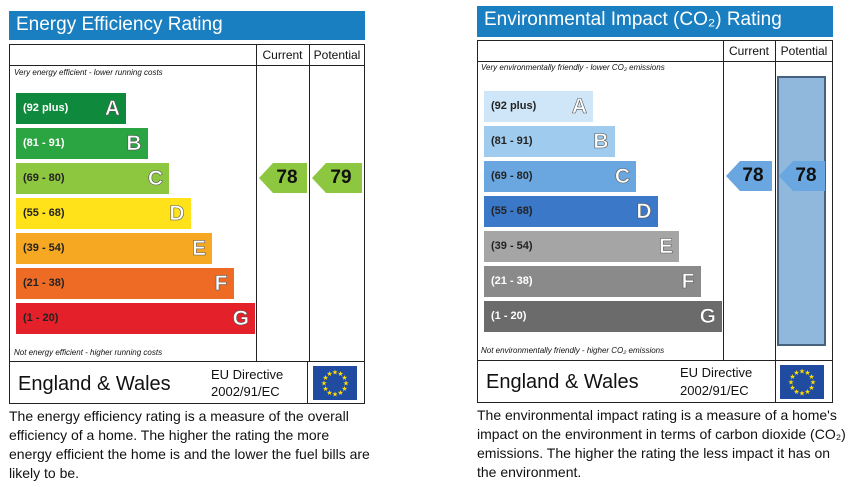  Describe the element at coordinates (44, 248) in the screenshot. I see `energy-band-range: (39 - 54)` at that location.